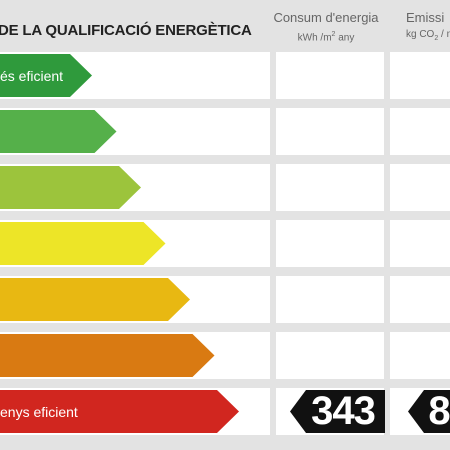  I want to click on least-efficient-label: enys eficient, so click(39, 412).